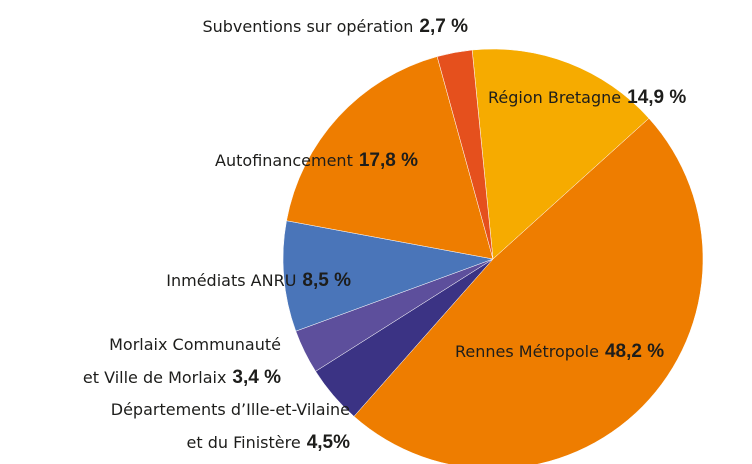 The width and height of the screenshot is (752, 464). Describe the element at coordinates (328, 442) in the screenshot. I see `value-label: 4,5%` at that location.